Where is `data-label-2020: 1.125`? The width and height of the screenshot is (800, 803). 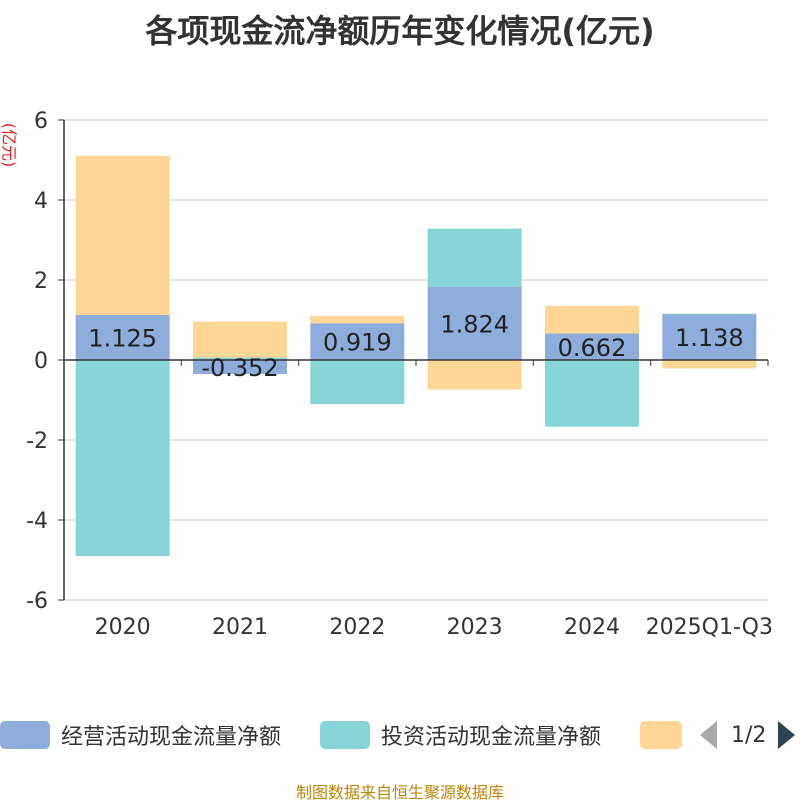 data-label-2020: 1.125 is located at coordinates (122, 339).